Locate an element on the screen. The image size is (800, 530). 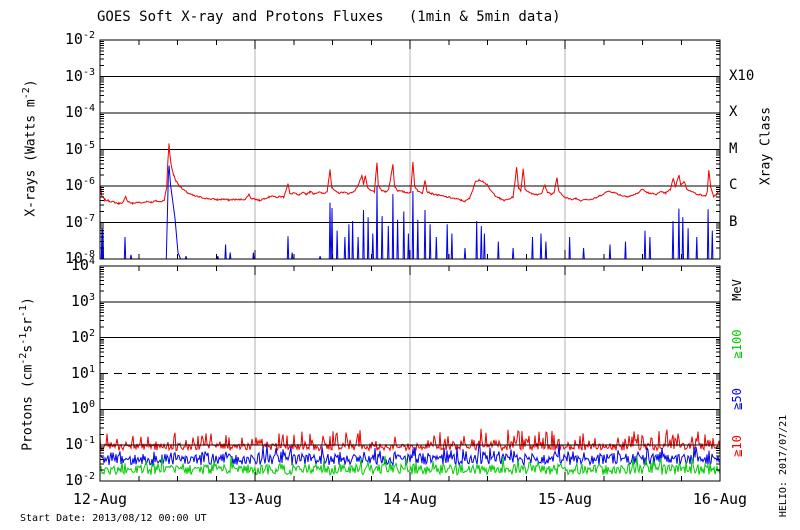
y-tick-label: 10-7 is located at coordinates (79, 221).